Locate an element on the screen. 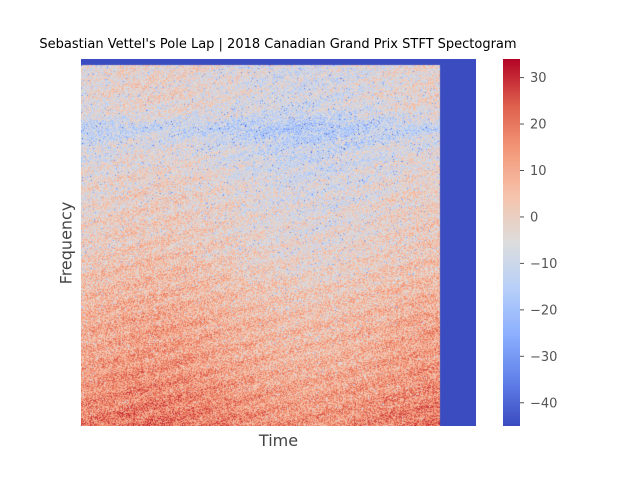 The width and height of the screenshot is (640, 480). y-axis-label: Frequency is located at coordinates (66, 243).